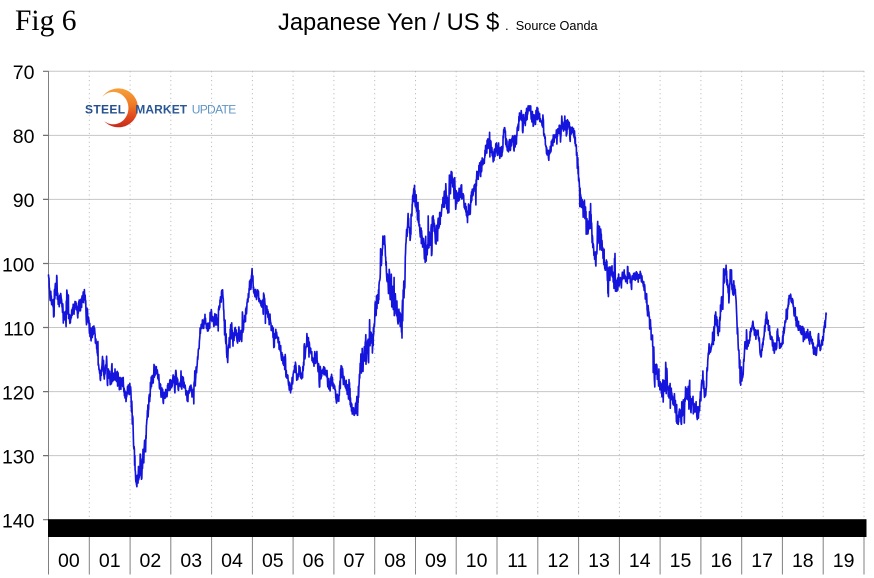 This screenshot has height=578, width=874. Describe the element at coordinates (558, 561) in the screenshot. I see `svg-text: 12` at that location.